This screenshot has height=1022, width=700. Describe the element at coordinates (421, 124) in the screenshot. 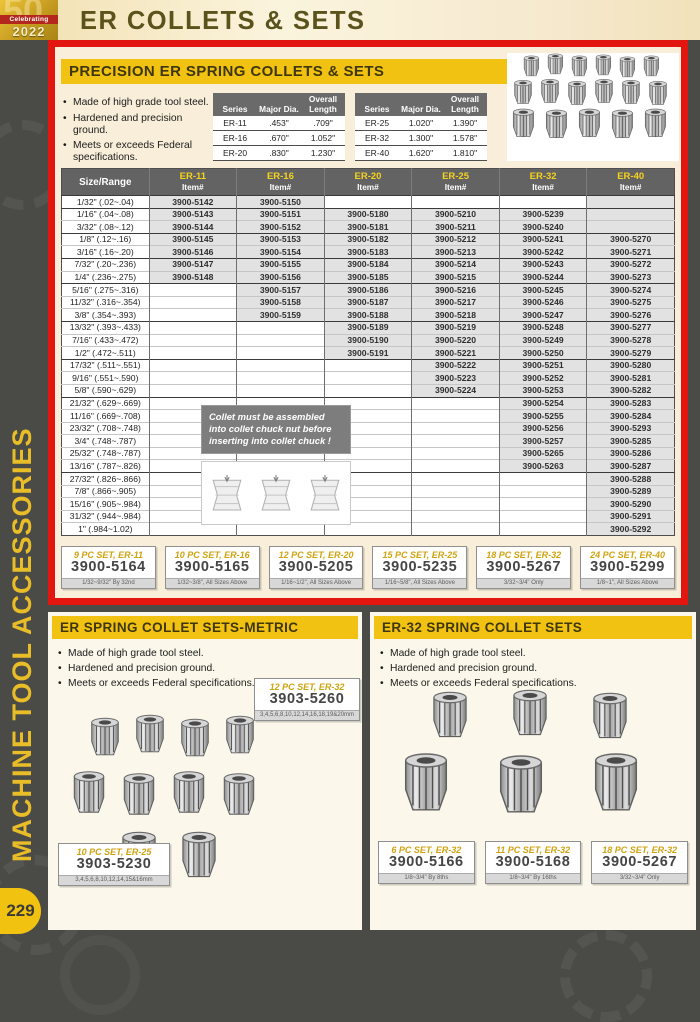

I see `spec-cell: 1.020"` at that location.